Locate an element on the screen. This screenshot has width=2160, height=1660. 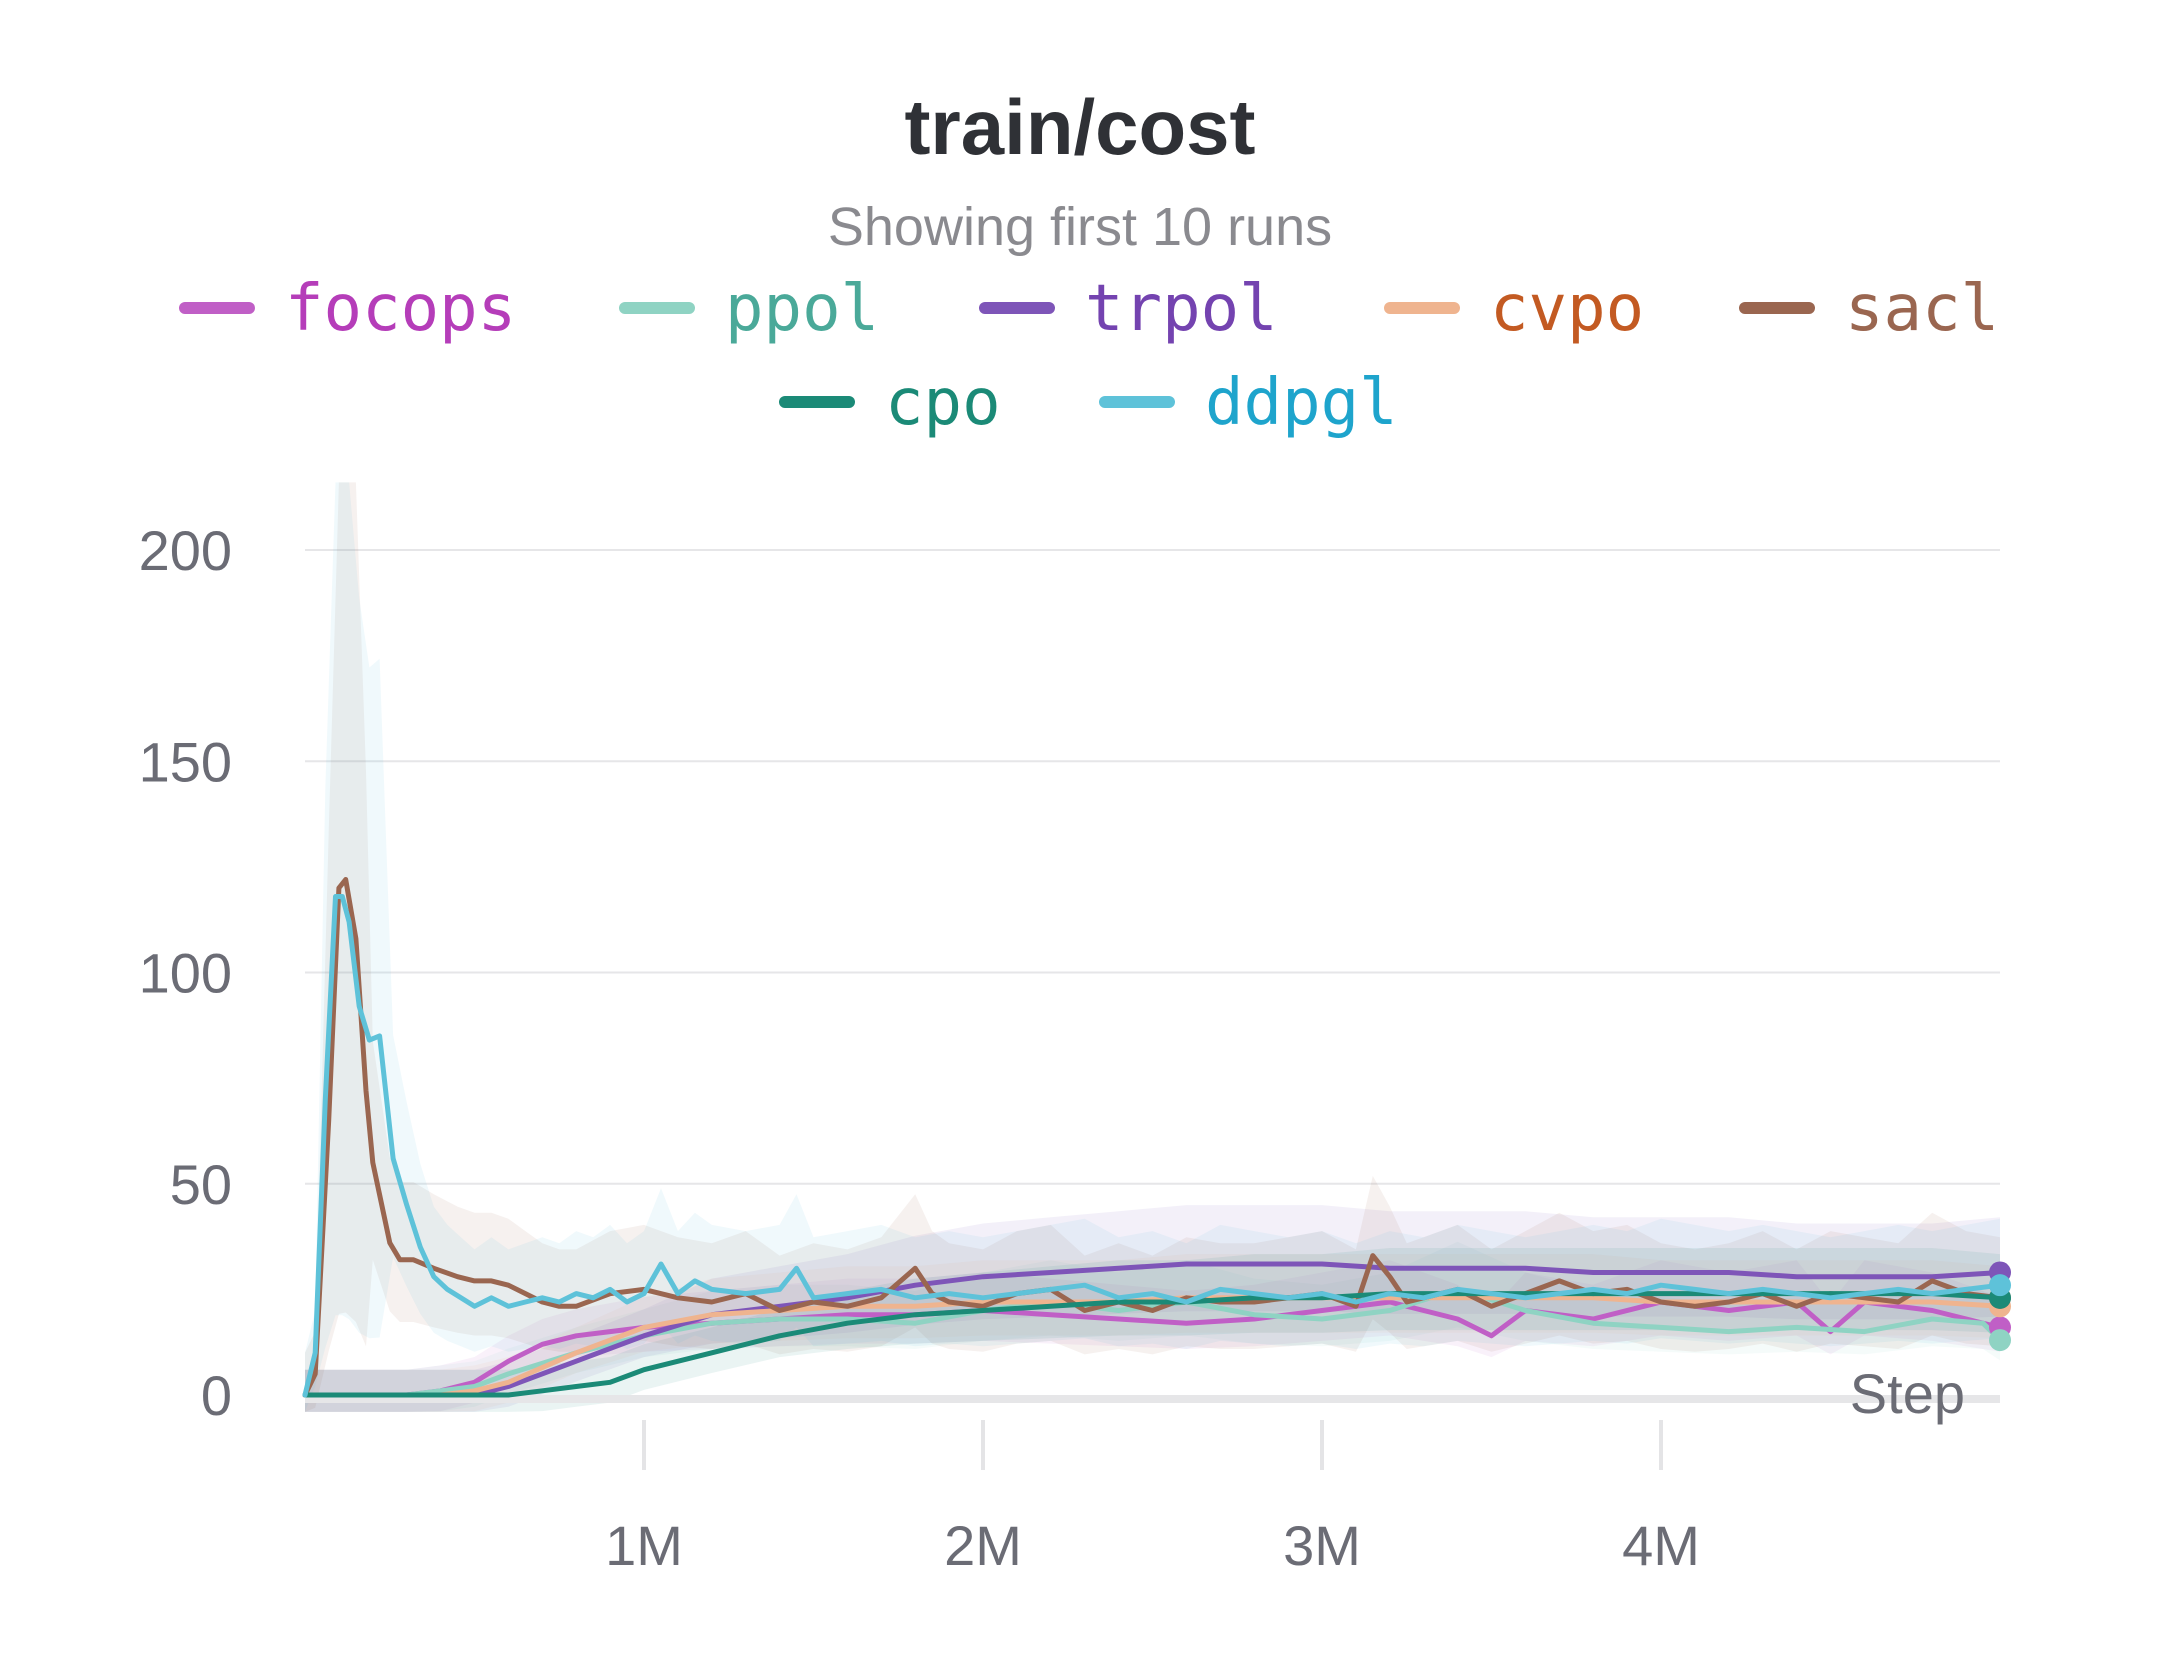
series-line-focops is located at coordinates (1152, 1348).